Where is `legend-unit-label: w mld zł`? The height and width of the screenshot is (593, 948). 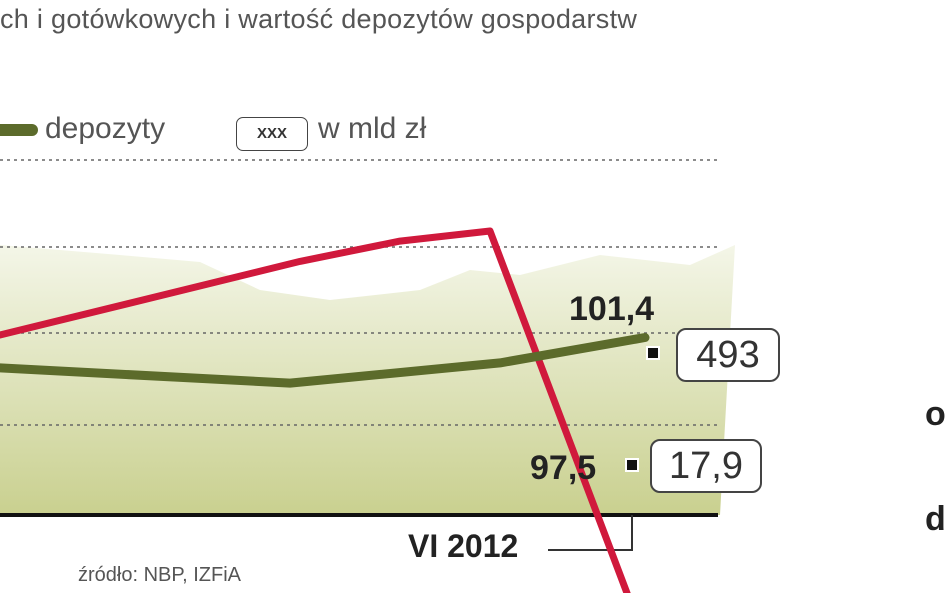
legend-unit-label: w mld zł is located at coordinates (372, 128).